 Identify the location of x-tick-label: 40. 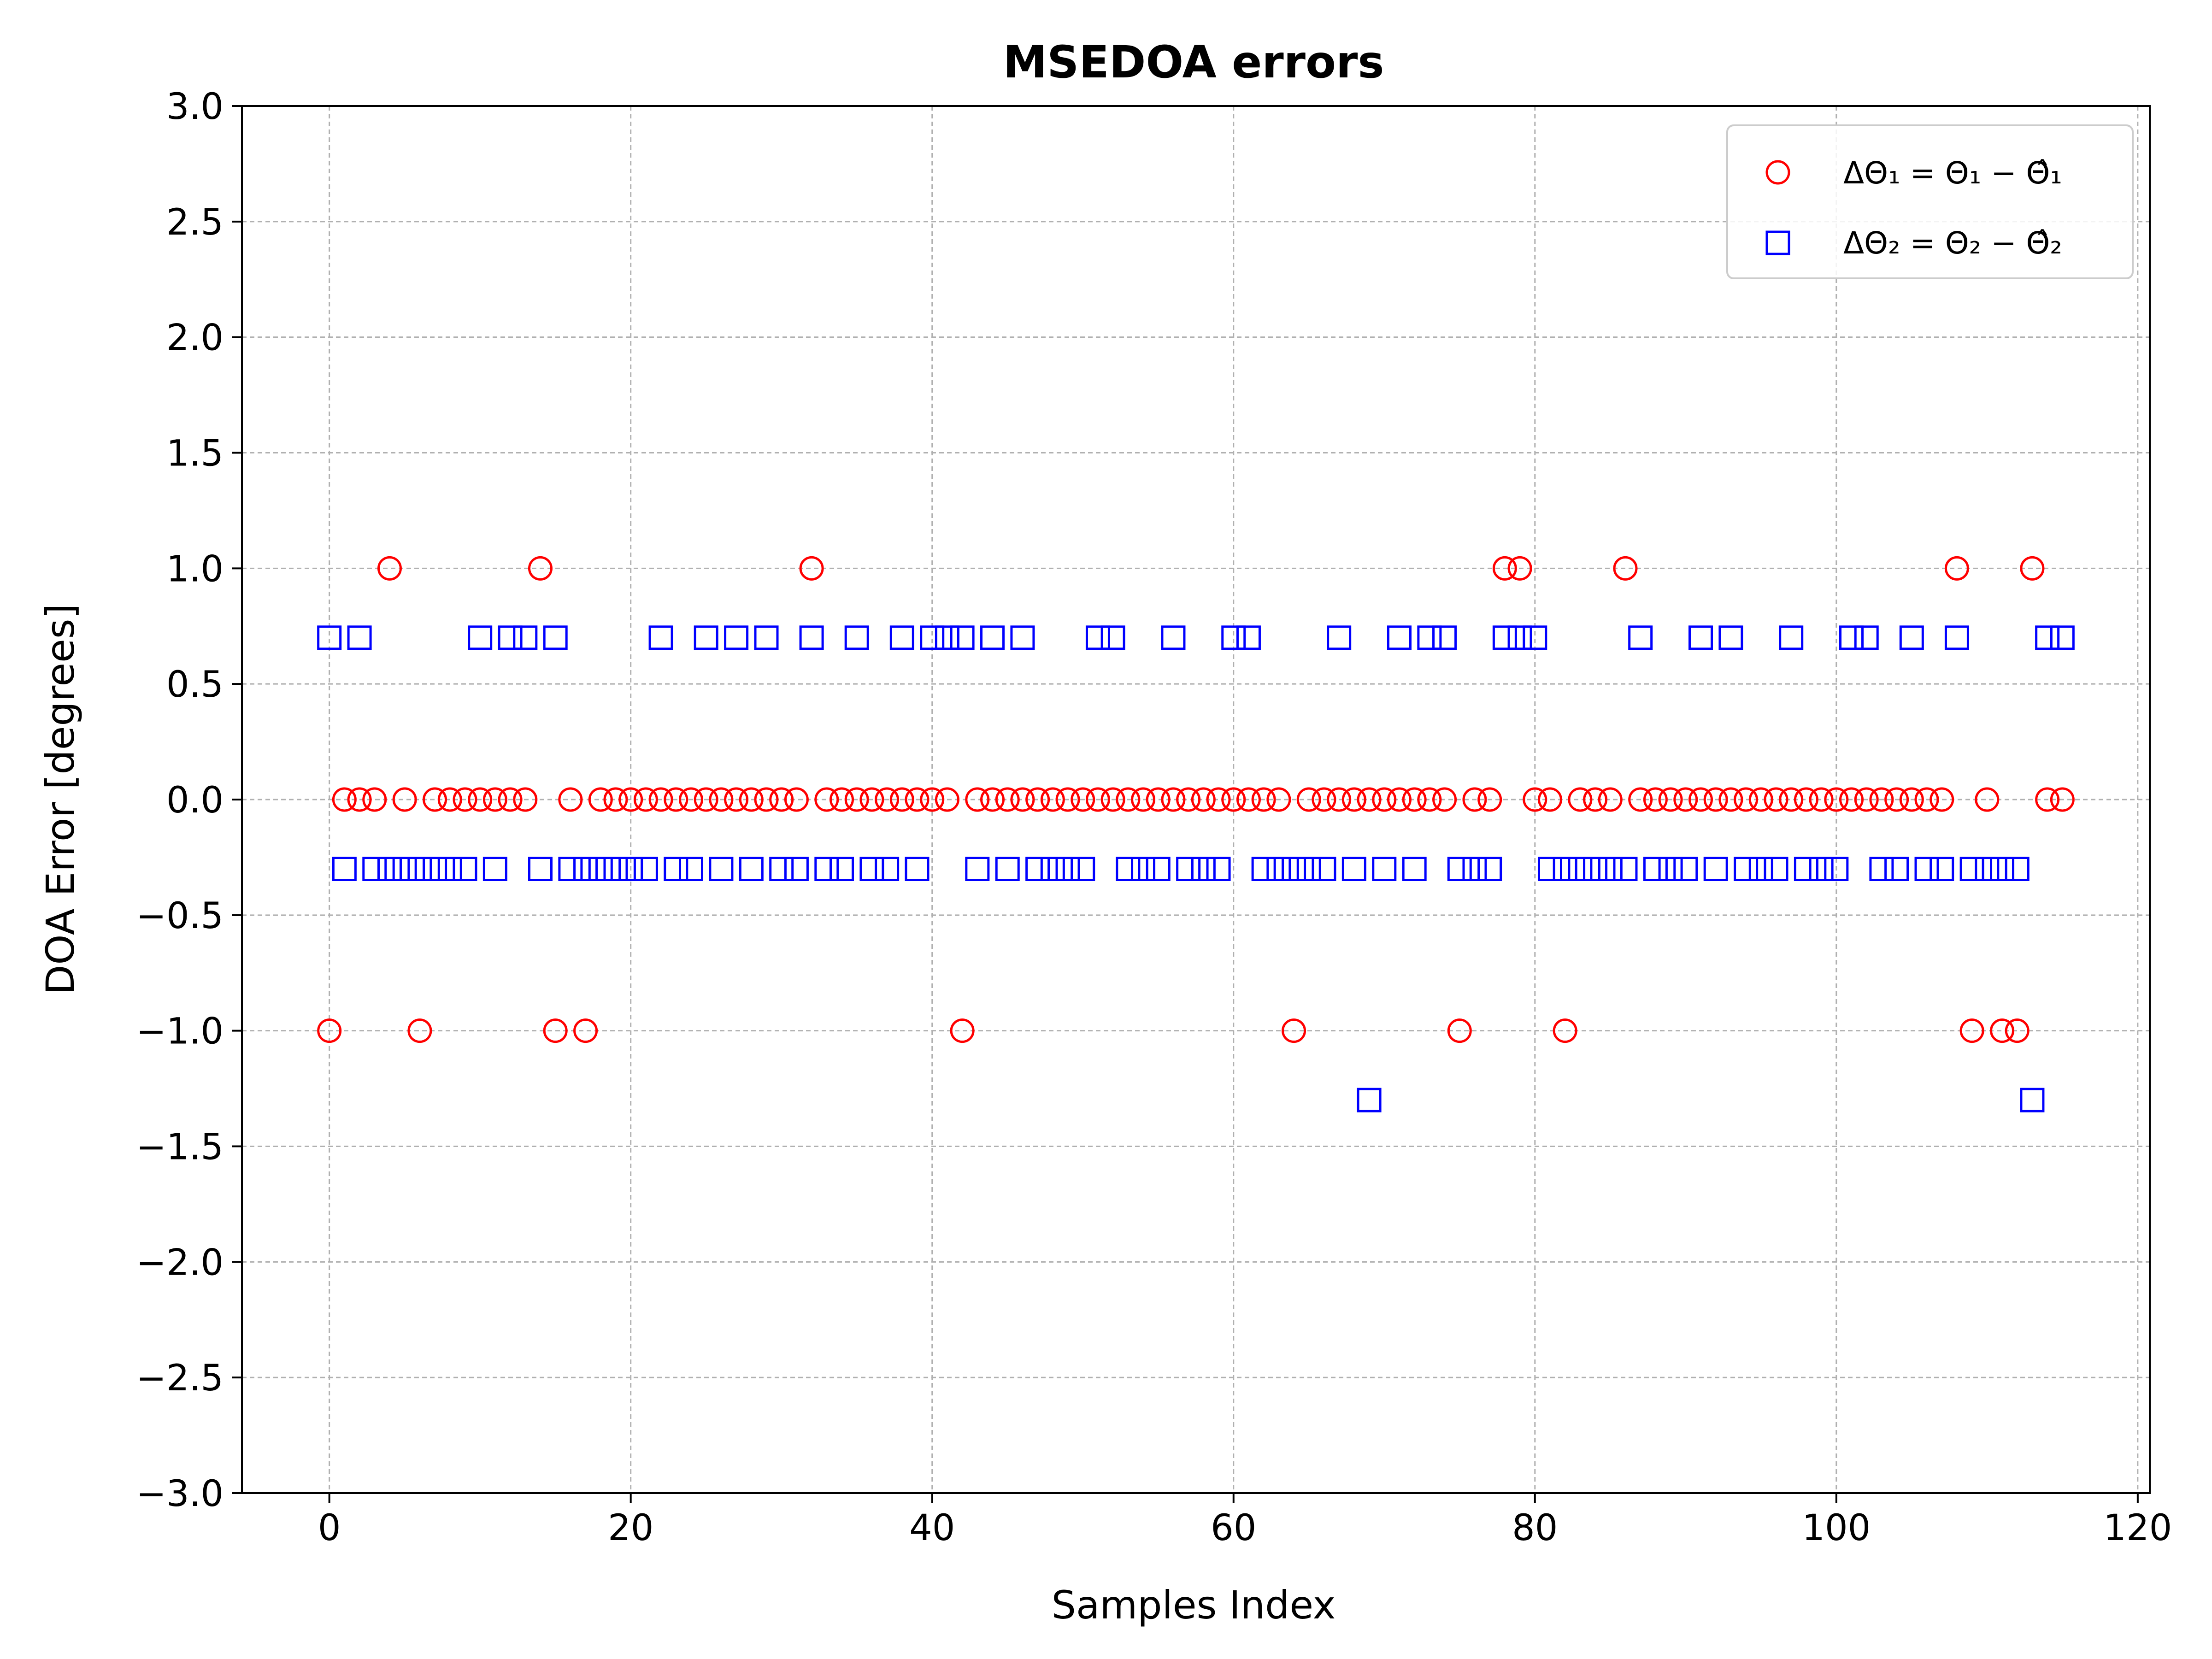
(932, 1528).